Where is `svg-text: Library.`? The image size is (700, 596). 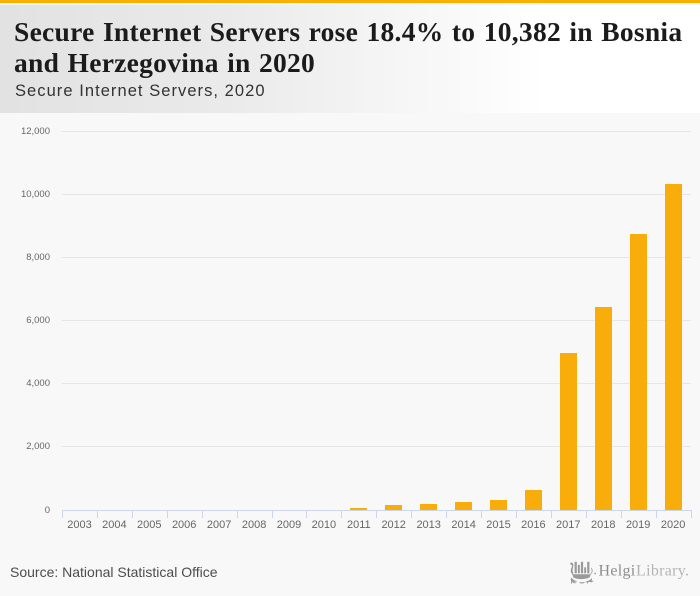 svg-text: Library. is located at coordinates (662, 571).